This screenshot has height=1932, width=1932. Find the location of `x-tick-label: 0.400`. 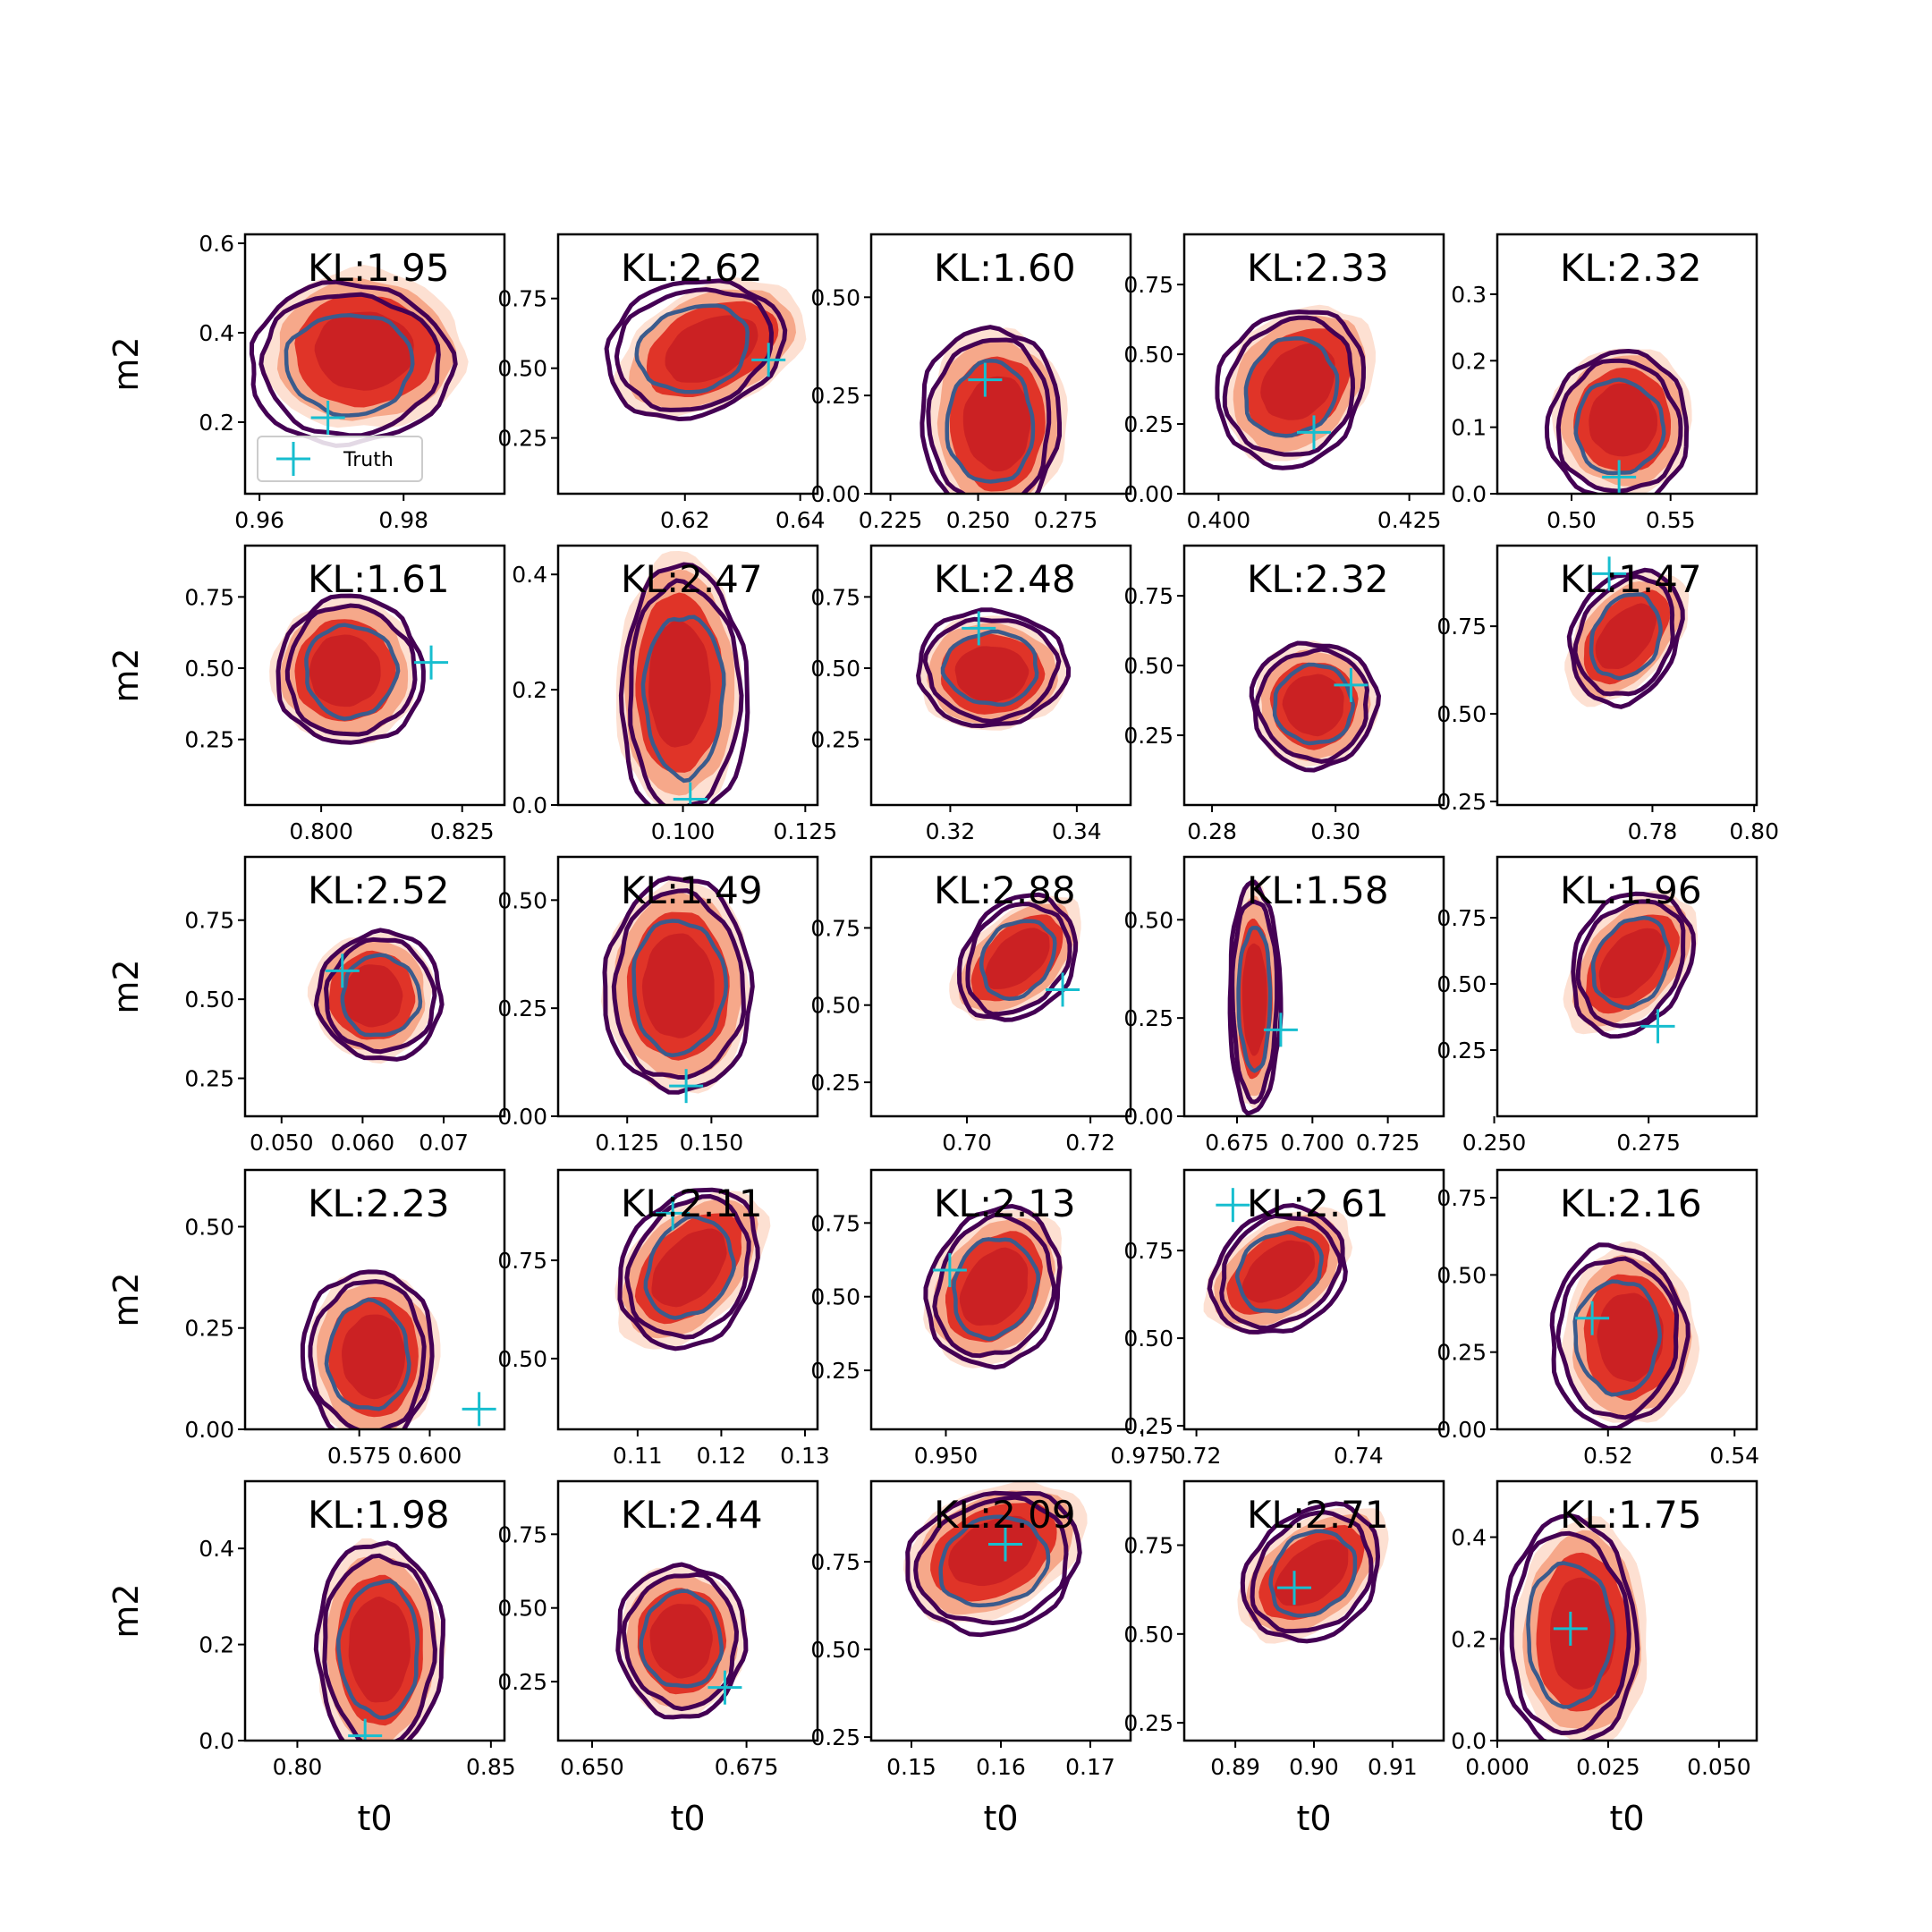

x-tick-label: 0.400 is located at coordinates (1219, 520).